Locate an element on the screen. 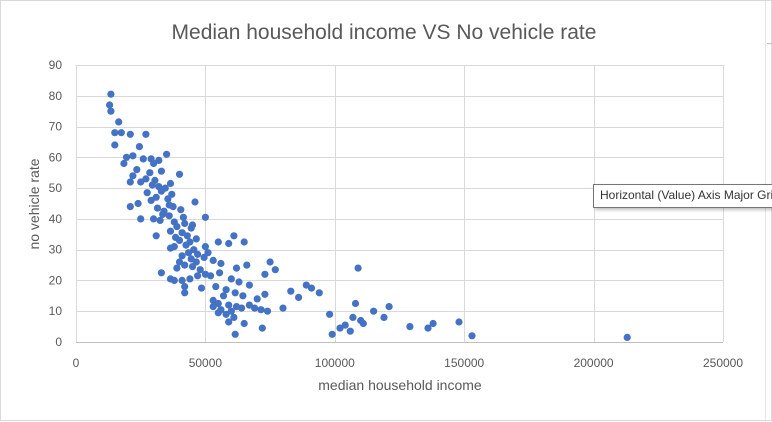 This screenshot has height=422, width=772. resize-handle-edge is located at coordinates (768, 211).